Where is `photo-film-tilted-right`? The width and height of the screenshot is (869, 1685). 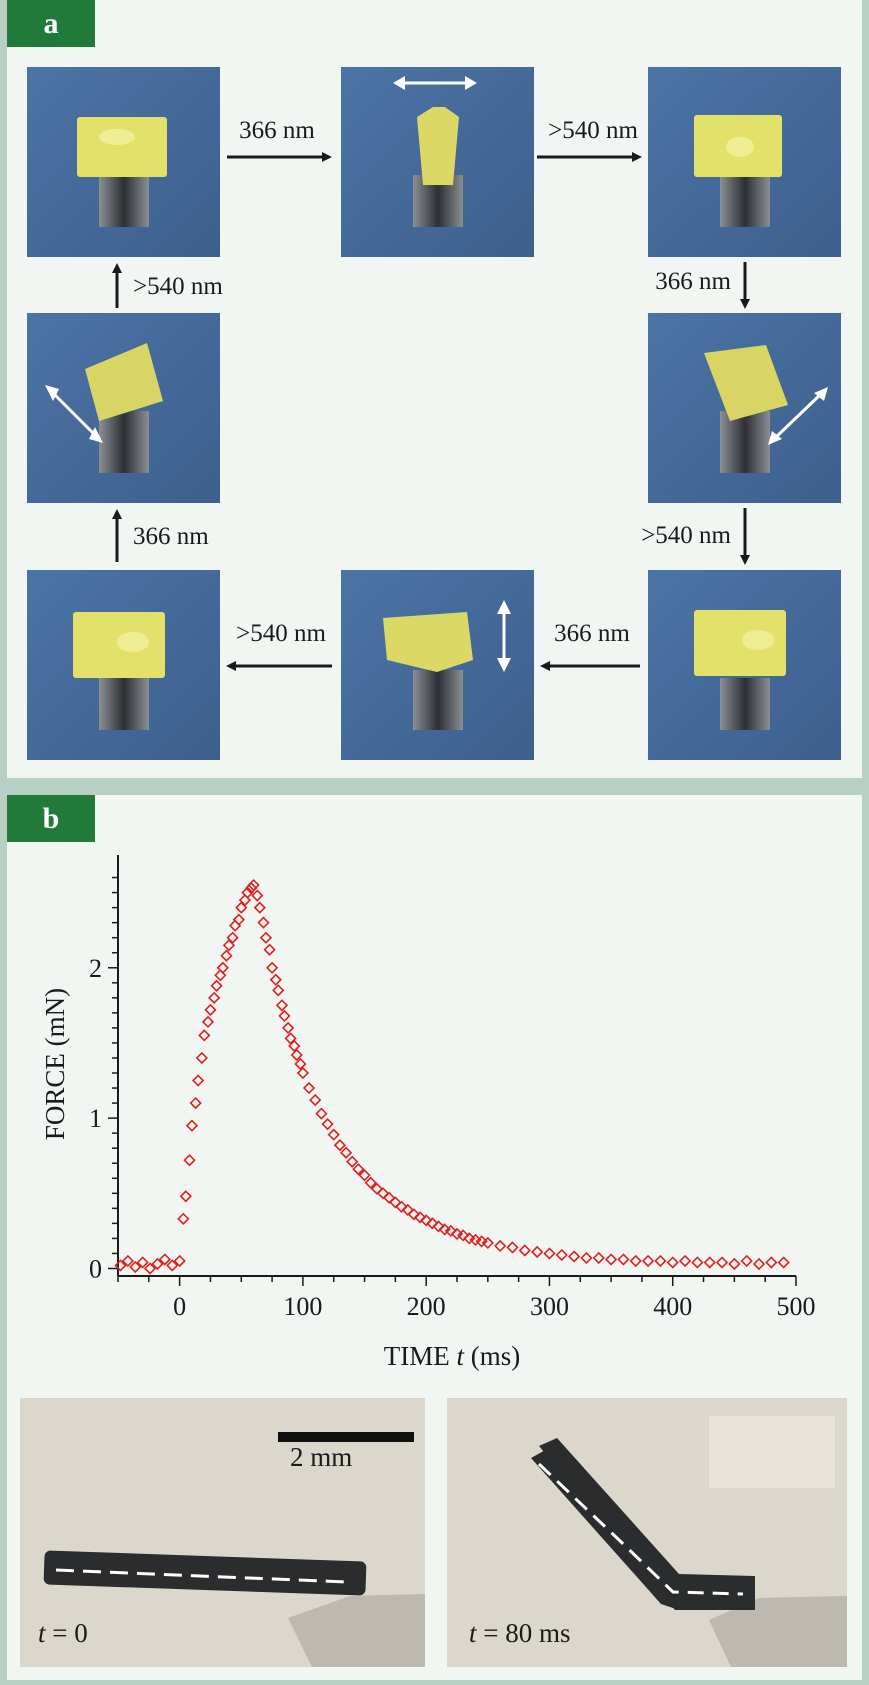
photo-film-tilted-right is located at coordinates (744, 408).